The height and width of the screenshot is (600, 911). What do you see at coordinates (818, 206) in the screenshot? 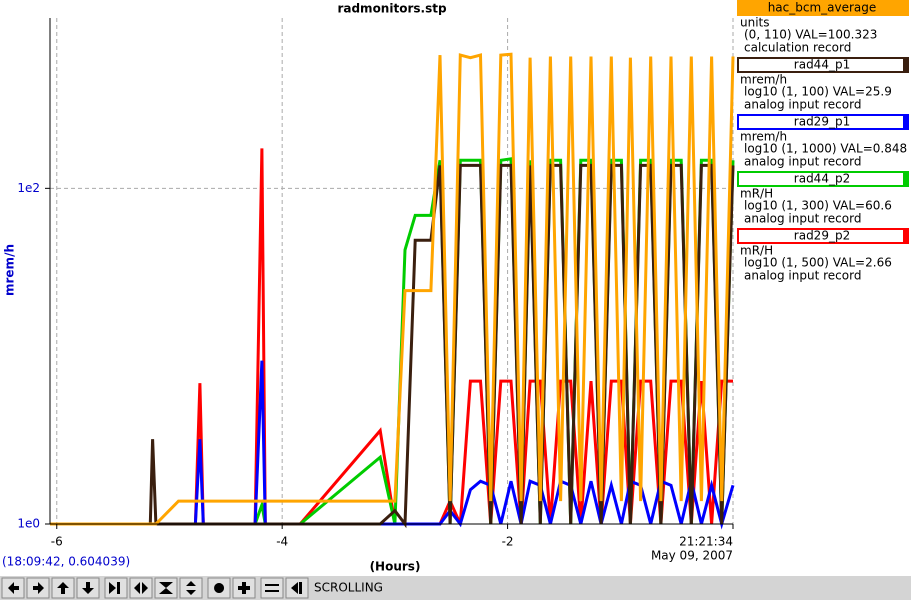
I see `legend-info: log10 (1, 300) VAL=60.6` at bounding box center [818, 206].